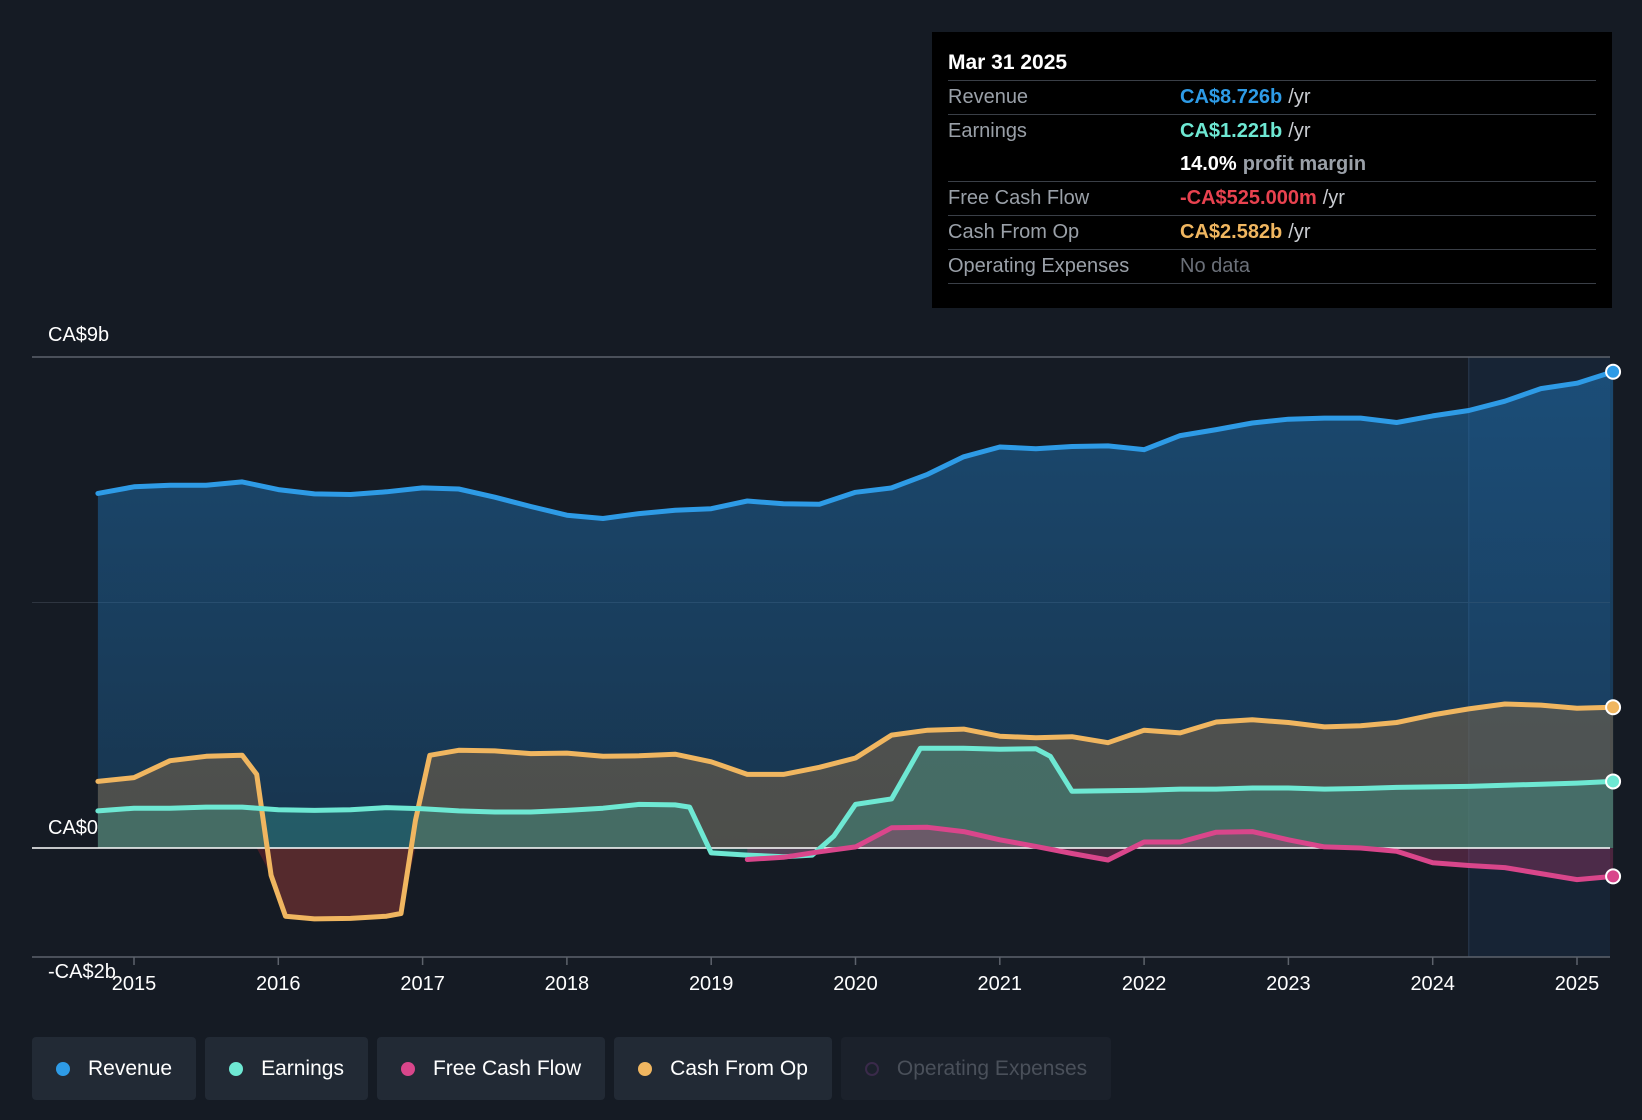 Image resolution: width=1642 pixels, height=1120 pixels. I want to click on legend-label: Revenue, so click(130, 1068).